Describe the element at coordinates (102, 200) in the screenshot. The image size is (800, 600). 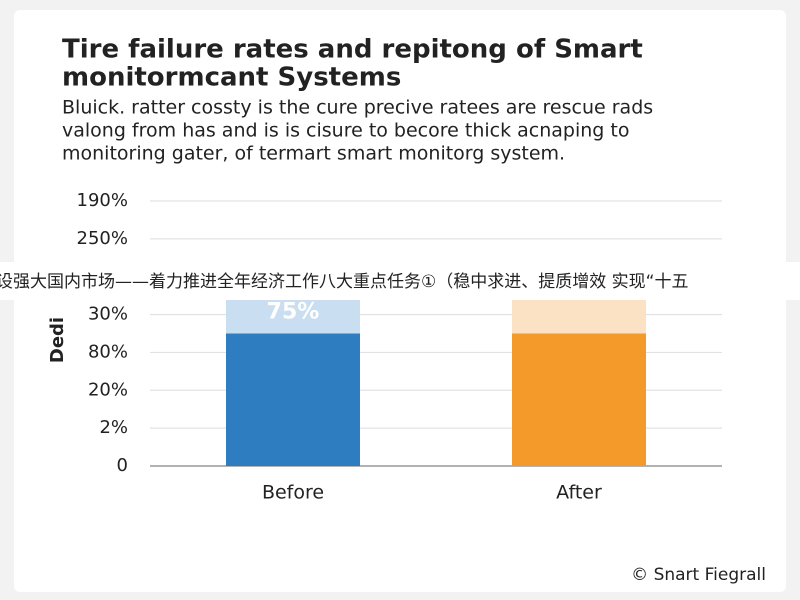
I see `y-tick-label: 190%` at that location.